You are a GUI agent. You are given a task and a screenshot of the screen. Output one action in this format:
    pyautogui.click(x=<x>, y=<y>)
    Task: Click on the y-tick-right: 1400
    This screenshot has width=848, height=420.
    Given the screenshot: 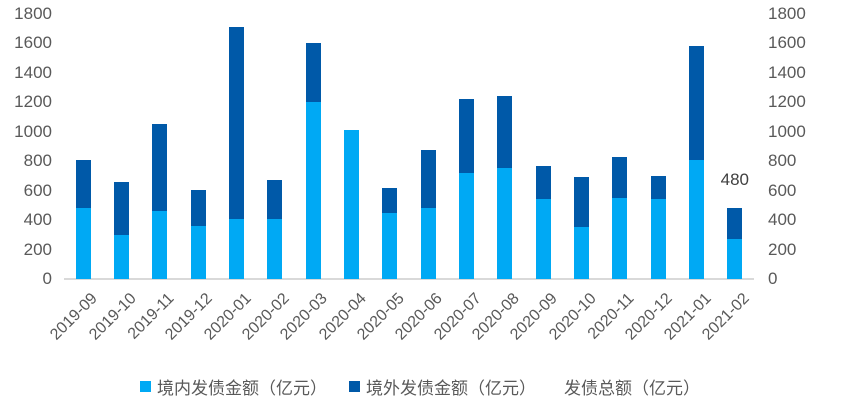 What is the action you would take?
    pyautogui.click(x=787, y=72)
    